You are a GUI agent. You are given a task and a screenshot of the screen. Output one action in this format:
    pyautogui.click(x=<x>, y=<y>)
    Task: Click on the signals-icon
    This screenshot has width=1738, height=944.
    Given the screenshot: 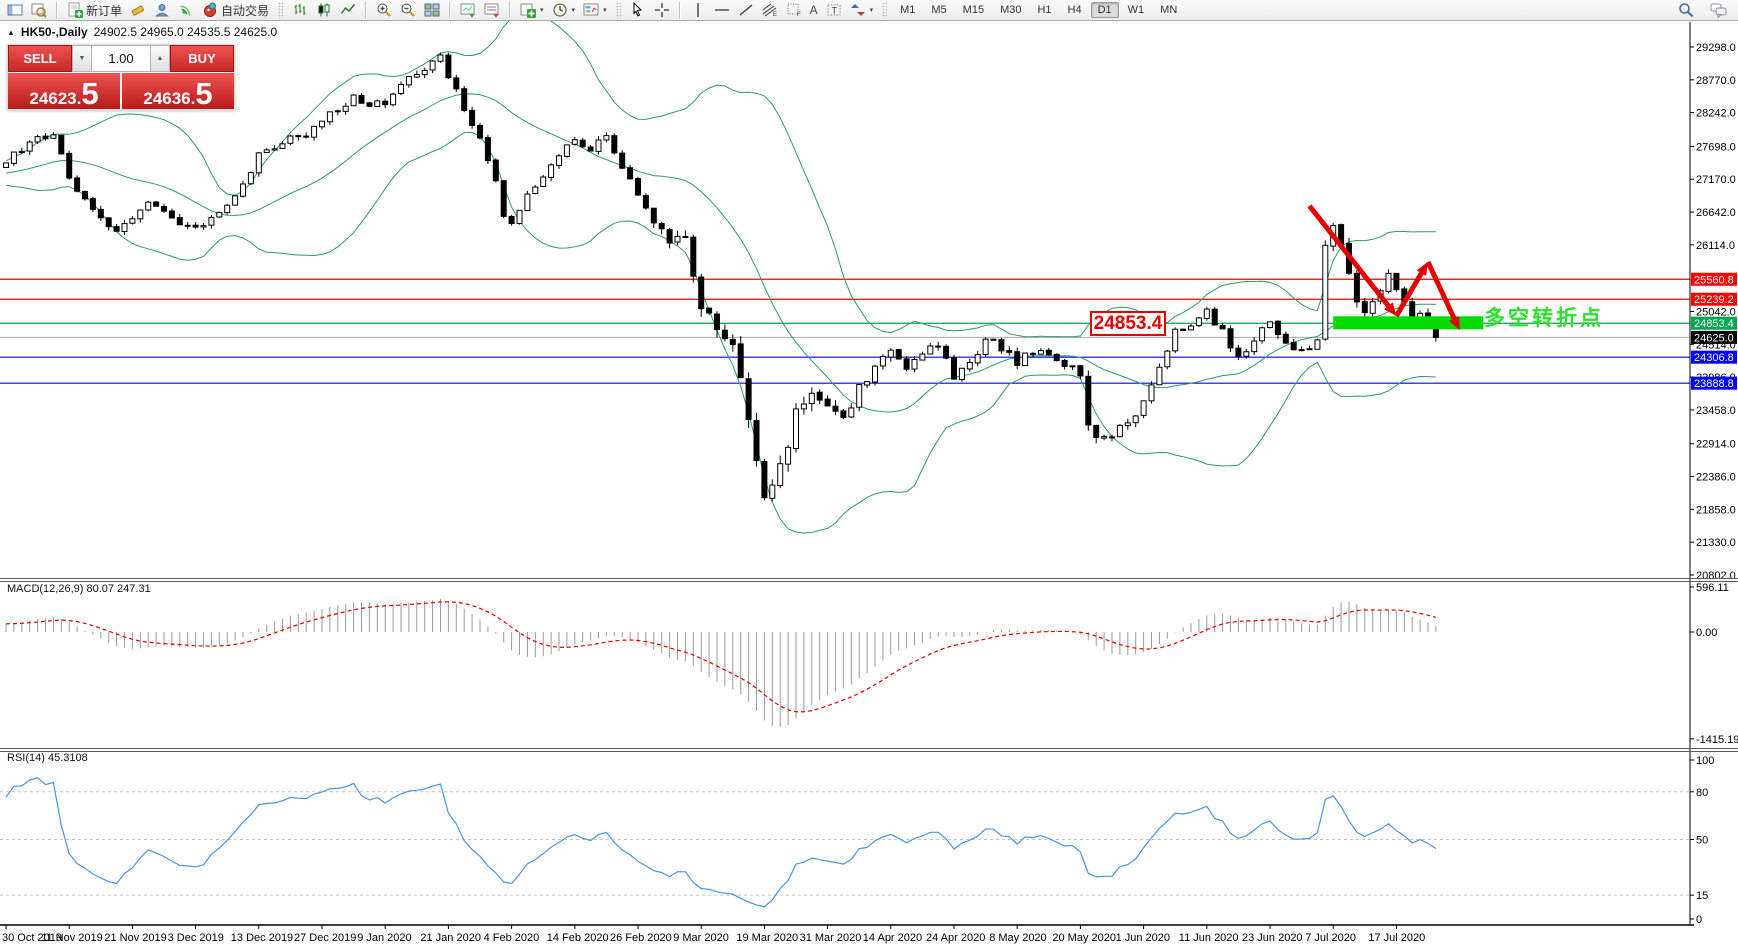 What is the action you would take?
    pyautogui.click(x=186, y=10)
    